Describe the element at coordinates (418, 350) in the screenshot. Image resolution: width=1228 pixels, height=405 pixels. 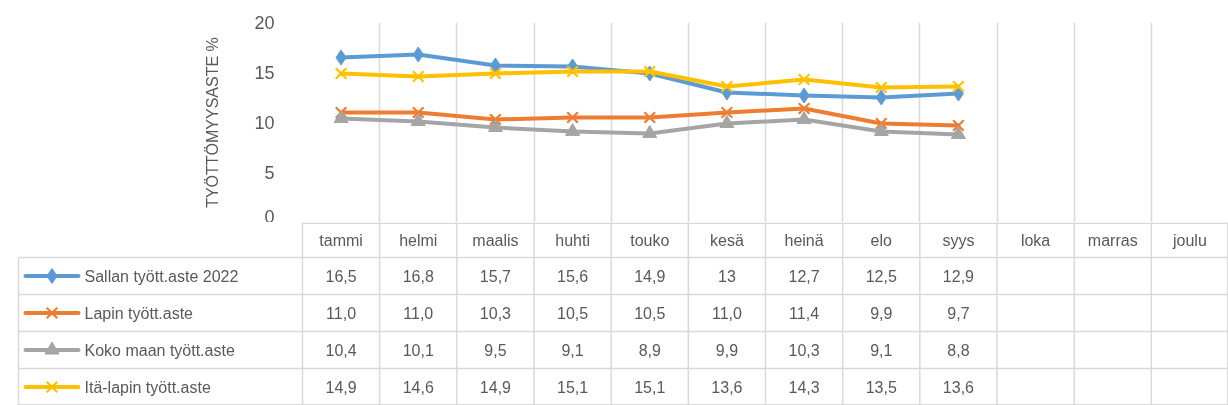
I see `data-label: 10,1` at that location.